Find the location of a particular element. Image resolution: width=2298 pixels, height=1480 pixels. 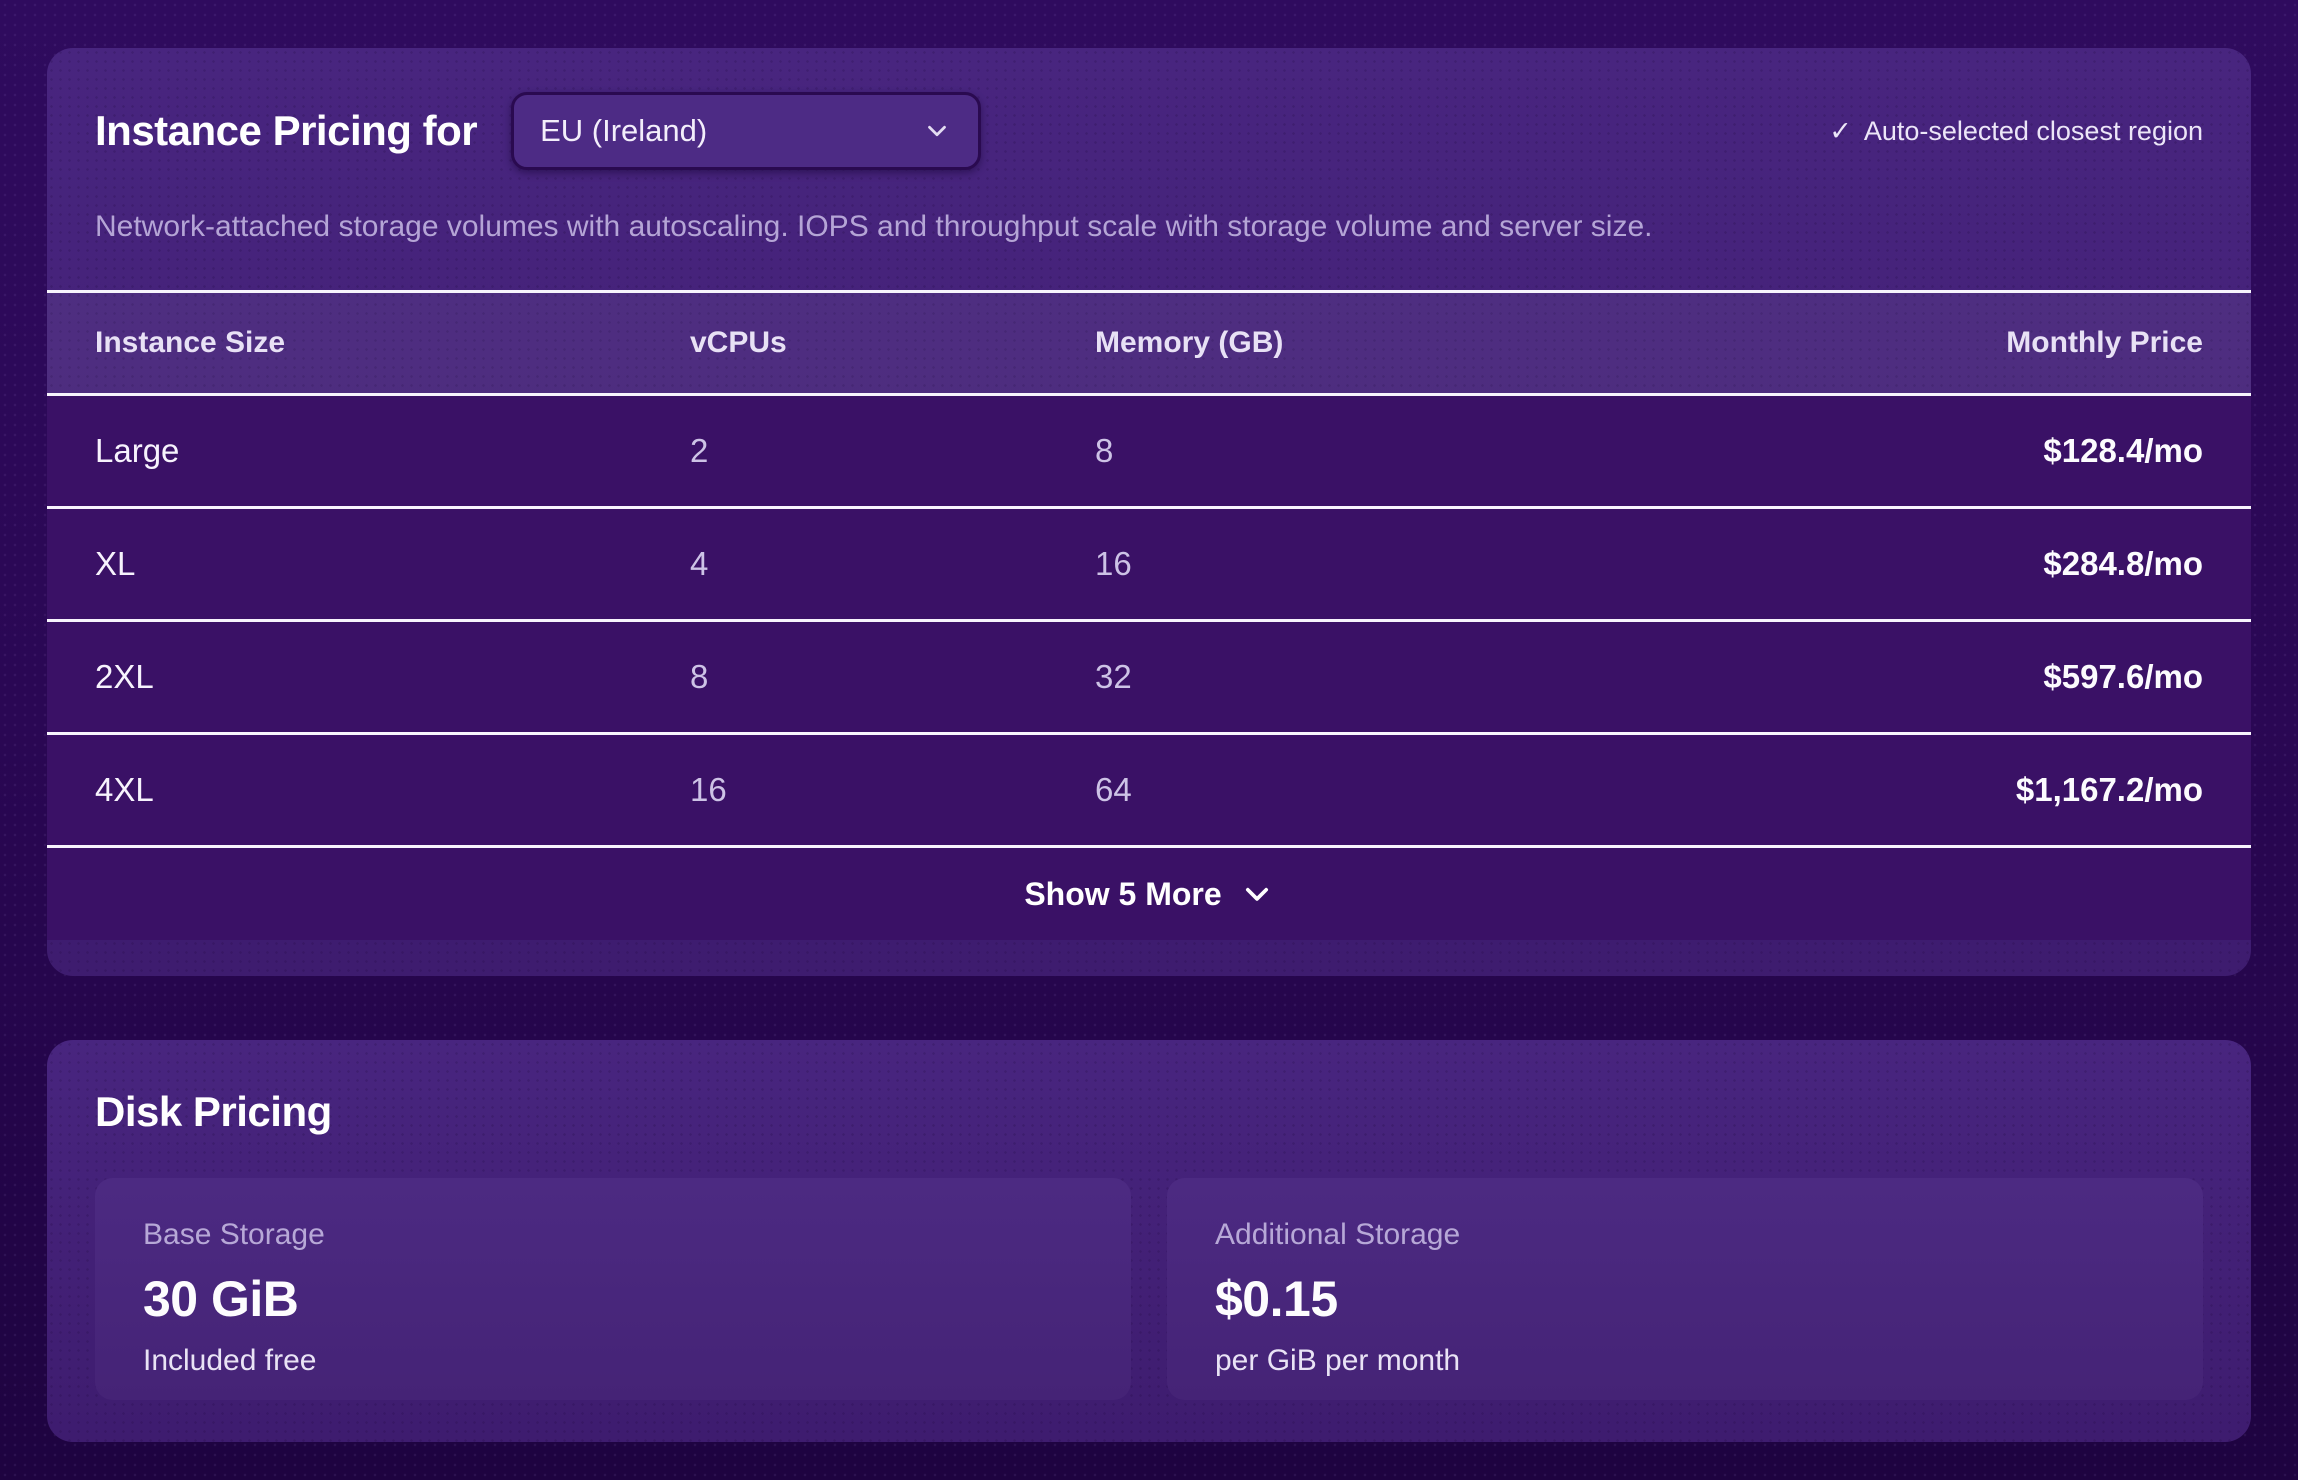

storage-card-value: $0.15 is located at coordinates (1276, 1299).